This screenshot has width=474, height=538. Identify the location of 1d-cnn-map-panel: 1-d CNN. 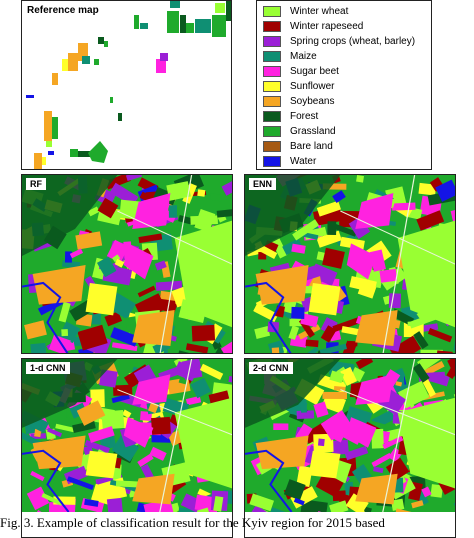
(127, 448).